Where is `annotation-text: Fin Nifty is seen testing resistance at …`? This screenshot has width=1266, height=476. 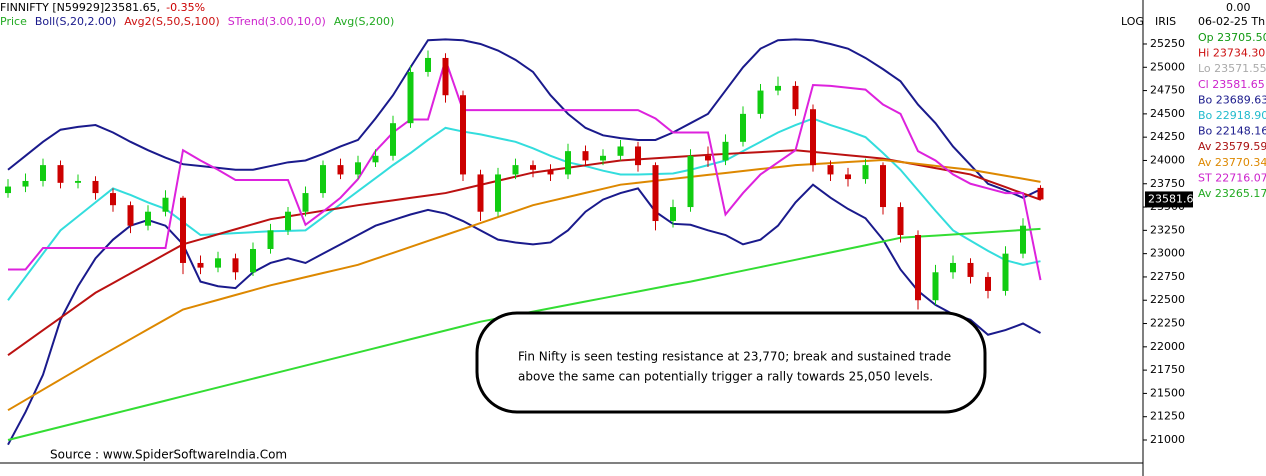
annotation-text: Fin Nifty is seen testing resistance at … is located at coordinates (734, 357).